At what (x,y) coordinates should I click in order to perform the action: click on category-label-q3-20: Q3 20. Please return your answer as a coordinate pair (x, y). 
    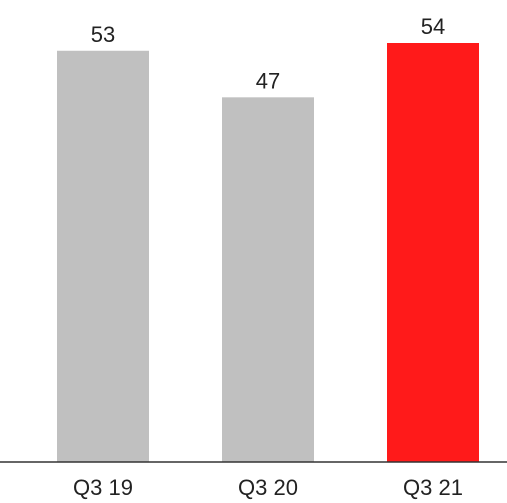
    Looking at the image, I should click on (268, 487).